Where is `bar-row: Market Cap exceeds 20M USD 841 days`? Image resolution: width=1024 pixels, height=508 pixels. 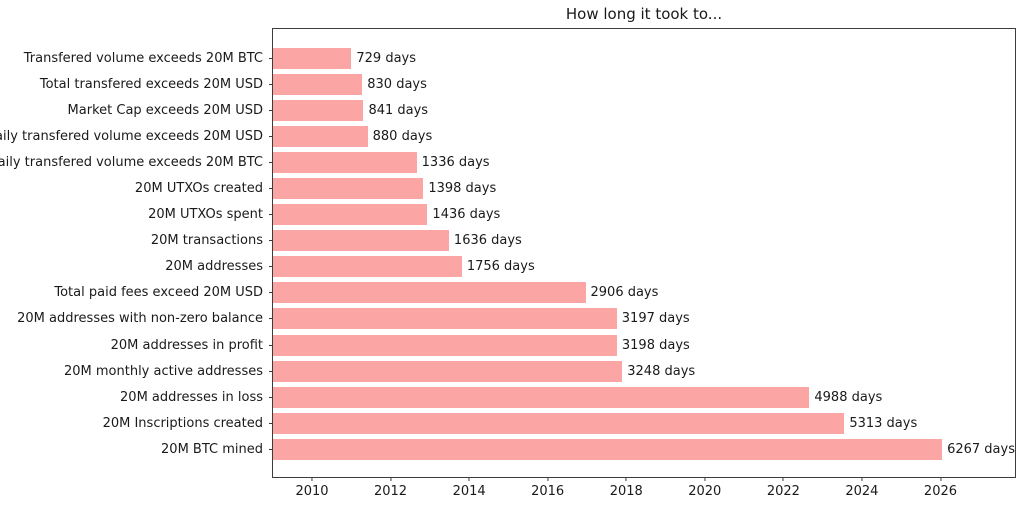 bar-row: Market Cap exceeds 20M USD 841 days is located at coordinates (541, 110).